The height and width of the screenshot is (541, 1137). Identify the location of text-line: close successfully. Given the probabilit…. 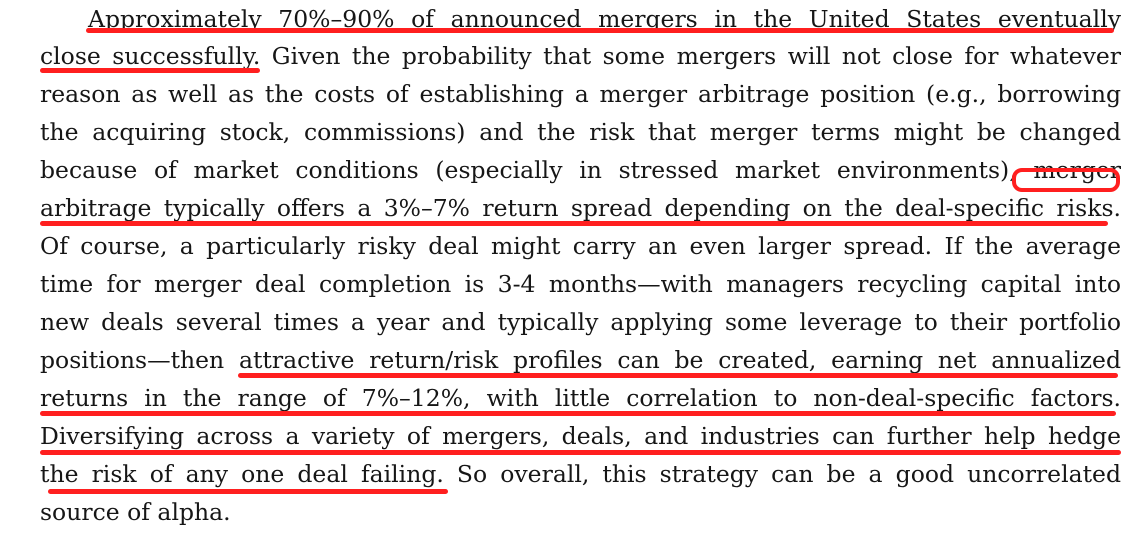
(580, 56).